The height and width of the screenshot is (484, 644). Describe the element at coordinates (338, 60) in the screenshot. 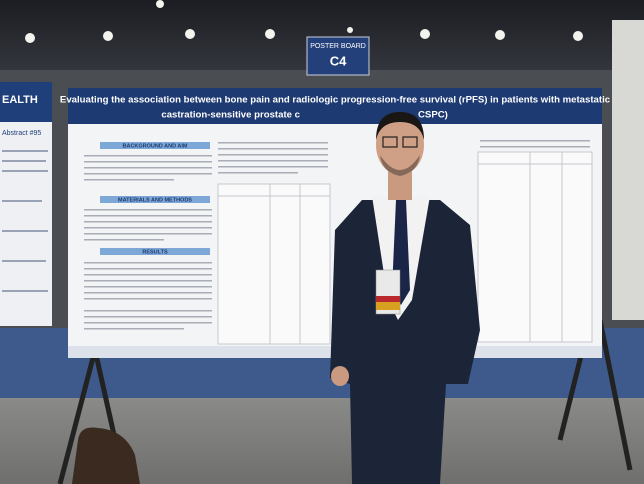

I see `sign-number: C4` at that location.